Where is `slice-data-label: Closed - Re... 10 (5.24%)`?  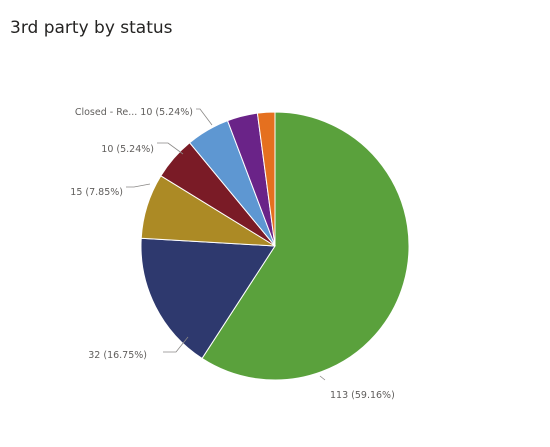
slice-data-label: Closed - Re... 10 (5.24%) is located at coordinates (134, 112).